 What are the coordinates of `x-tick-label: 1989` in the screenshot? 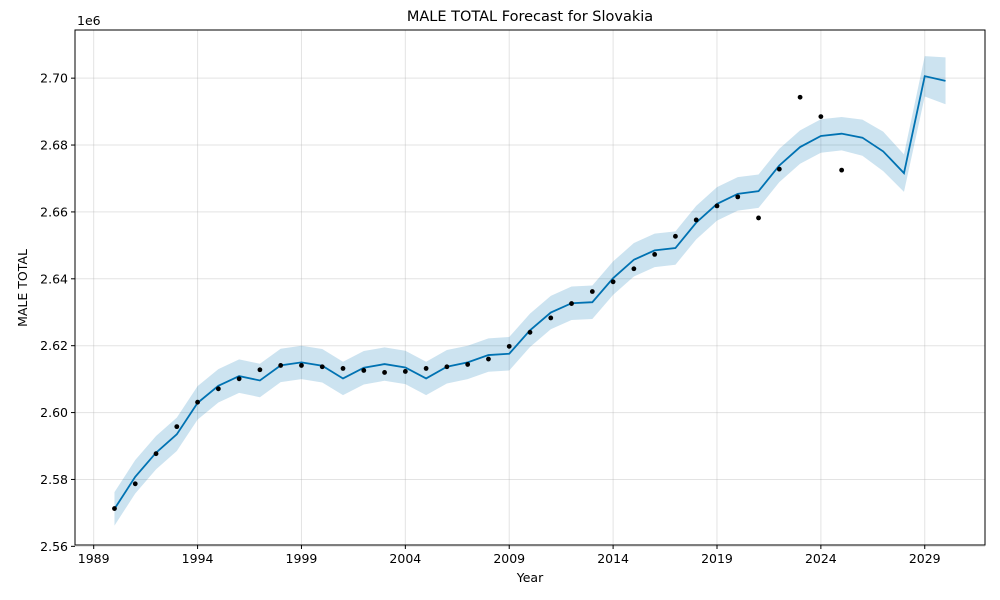 It's located at (94, 558).